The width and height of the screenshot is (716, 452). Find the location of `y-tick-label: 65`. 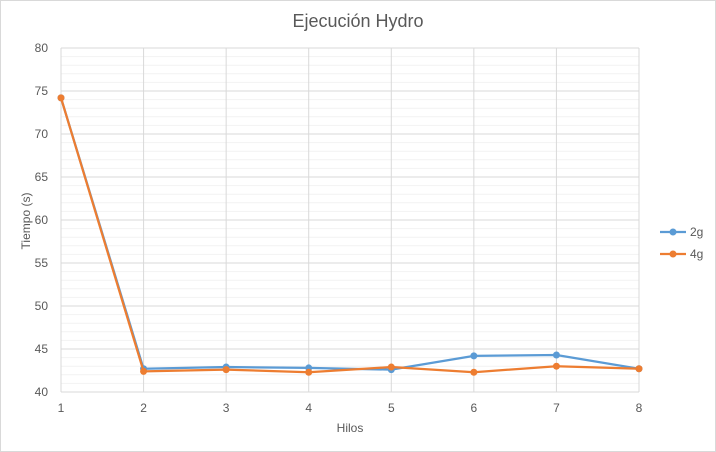

y-tick-label: 65 is located at coordinates (42, 177).